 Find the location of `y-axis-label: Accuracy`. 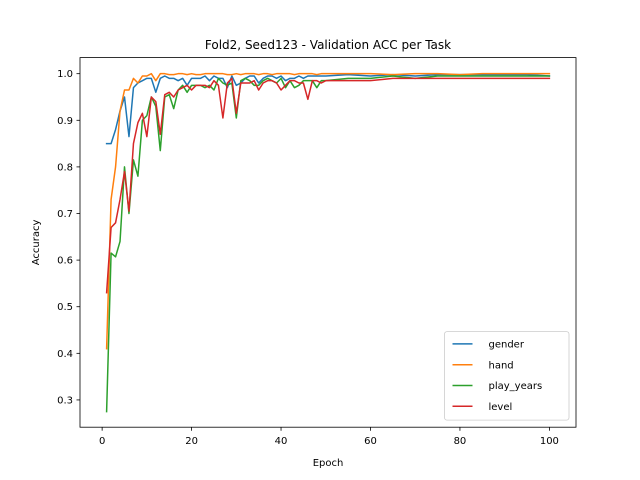

y-axis-label: Accuracy is located at coordinates (36, 242).